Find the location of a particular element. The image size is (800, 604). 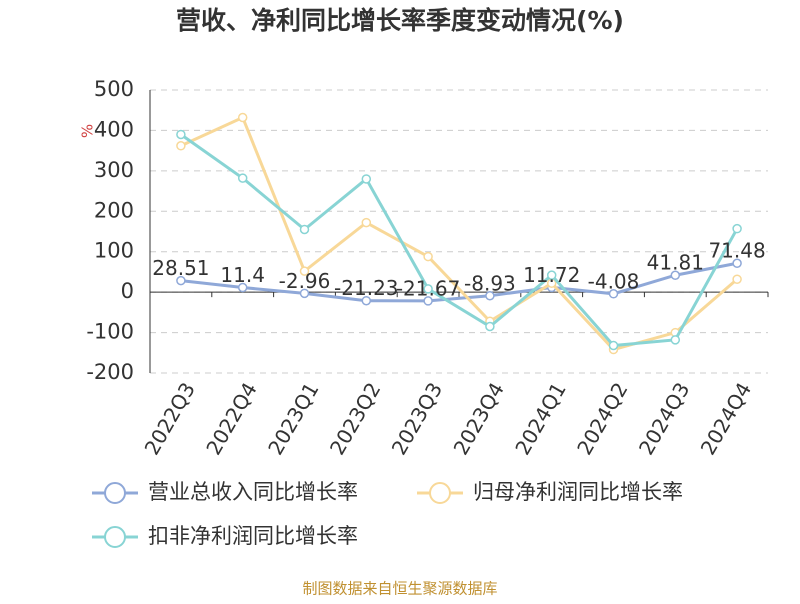

x-tick-label: 2022Q3 is located at coordinates (170, 418).